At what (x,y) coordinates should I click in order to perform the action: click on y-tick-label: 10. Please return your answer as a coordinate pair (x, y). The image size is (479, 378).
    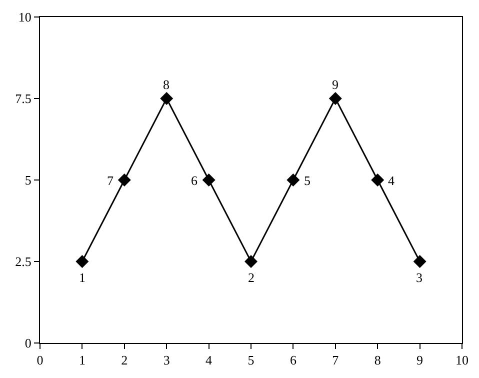
    Looking at the image, I should click on (25, 17).